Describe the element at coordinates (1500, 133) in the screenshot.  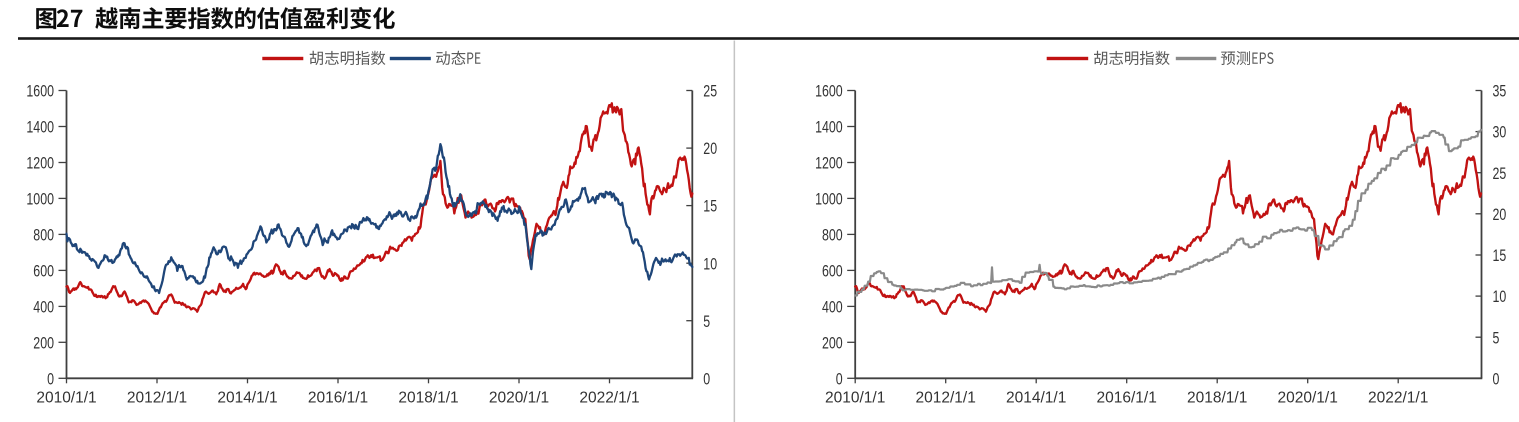
I see `svg-text: 30` at that location.